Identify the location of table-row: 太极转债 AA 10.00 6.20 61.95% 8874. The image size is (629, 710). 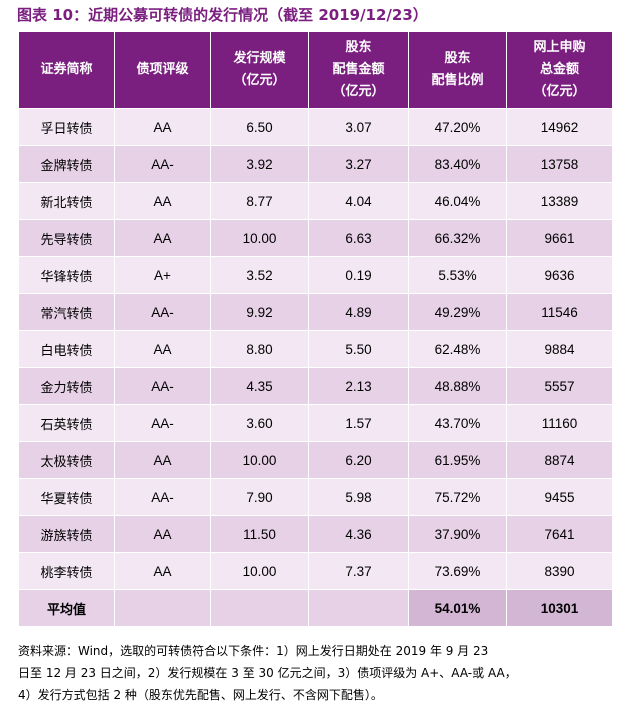
(315, 460).